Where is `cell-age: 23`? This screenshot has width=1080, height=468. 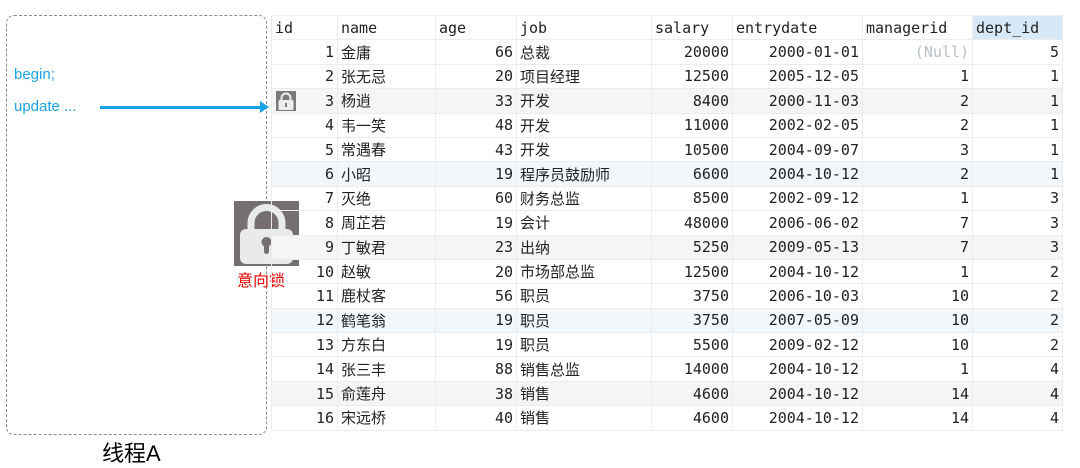
cell-age: 23 is located at coordinates (476, 247).